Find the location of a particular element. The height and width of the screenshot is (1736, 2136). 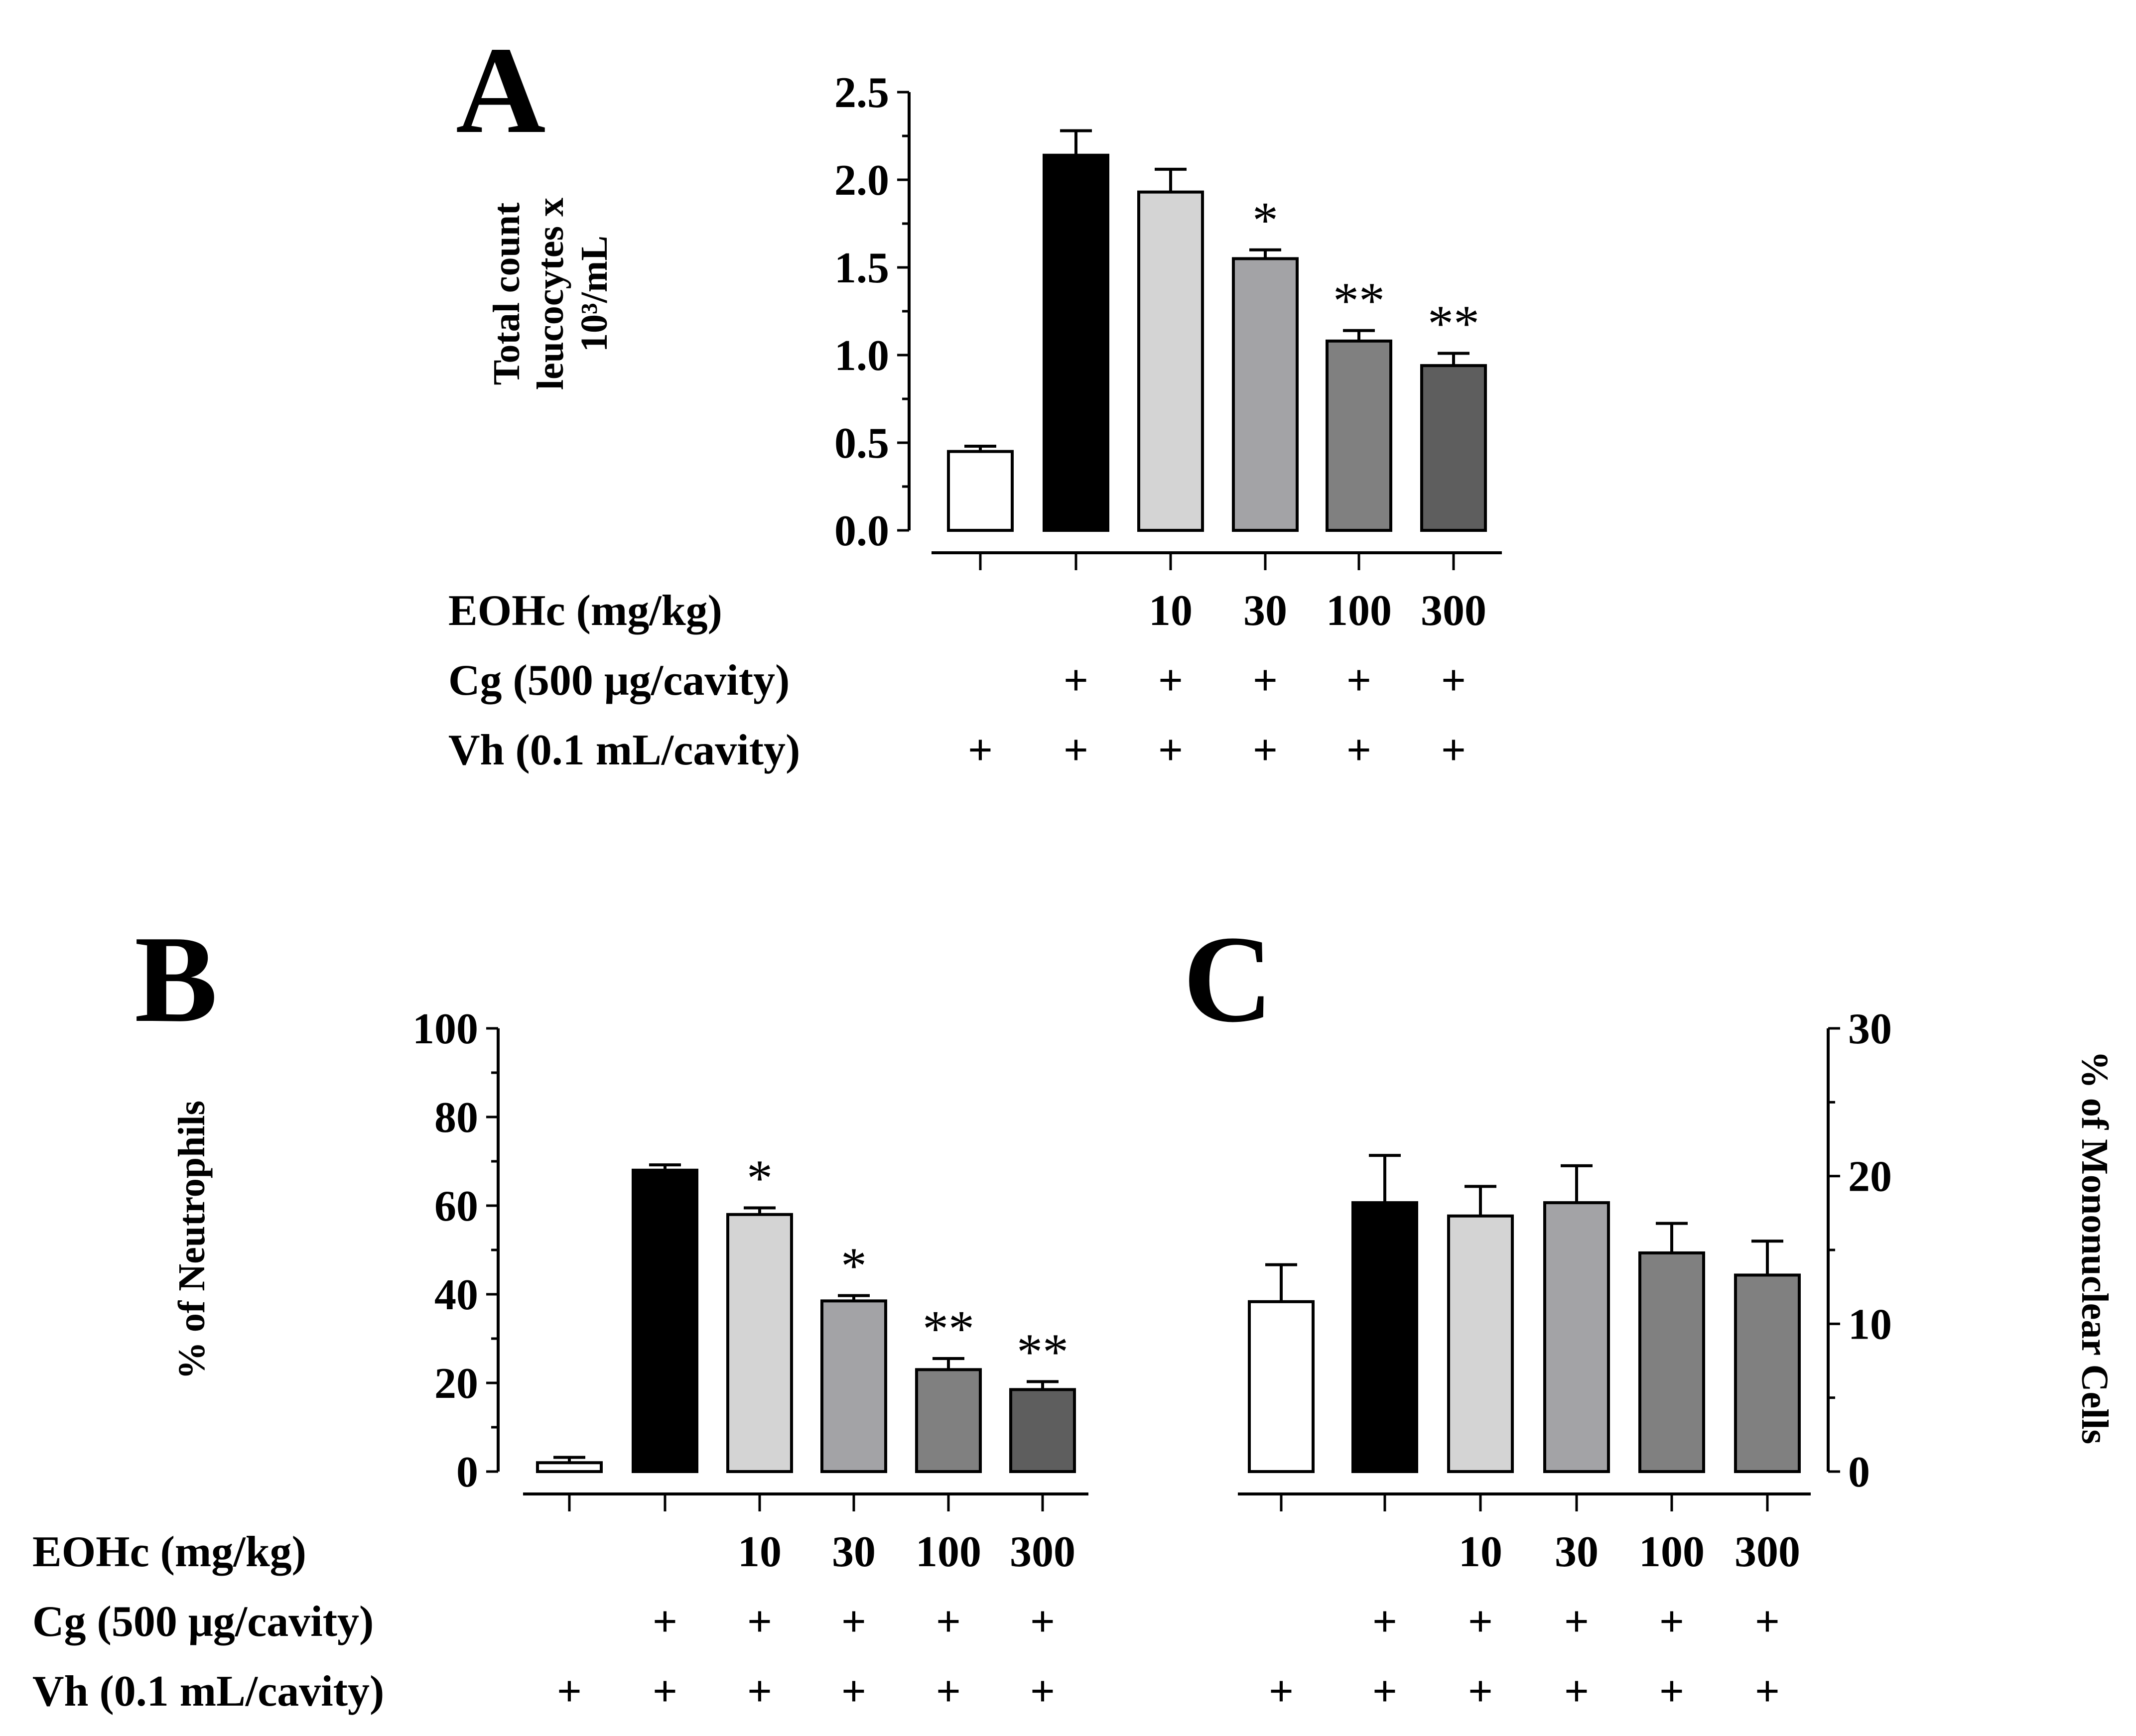

y-ticks-a: 0.0 0.5 1.0 1.5 2.0 2.5 is located at coordinates (871, 312).